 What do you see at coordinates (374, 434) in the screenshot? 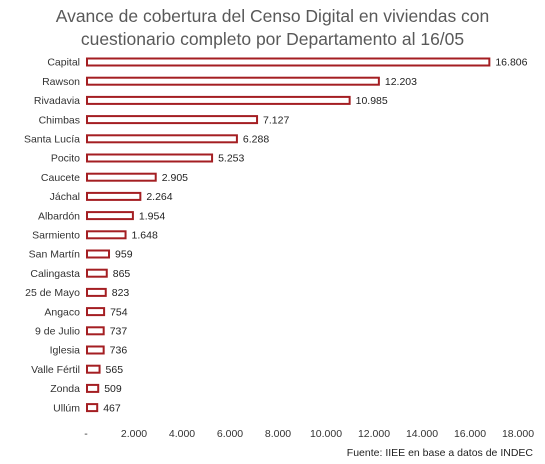
I see `x-tick-label: 12.000` at bounding box center [374, 434].